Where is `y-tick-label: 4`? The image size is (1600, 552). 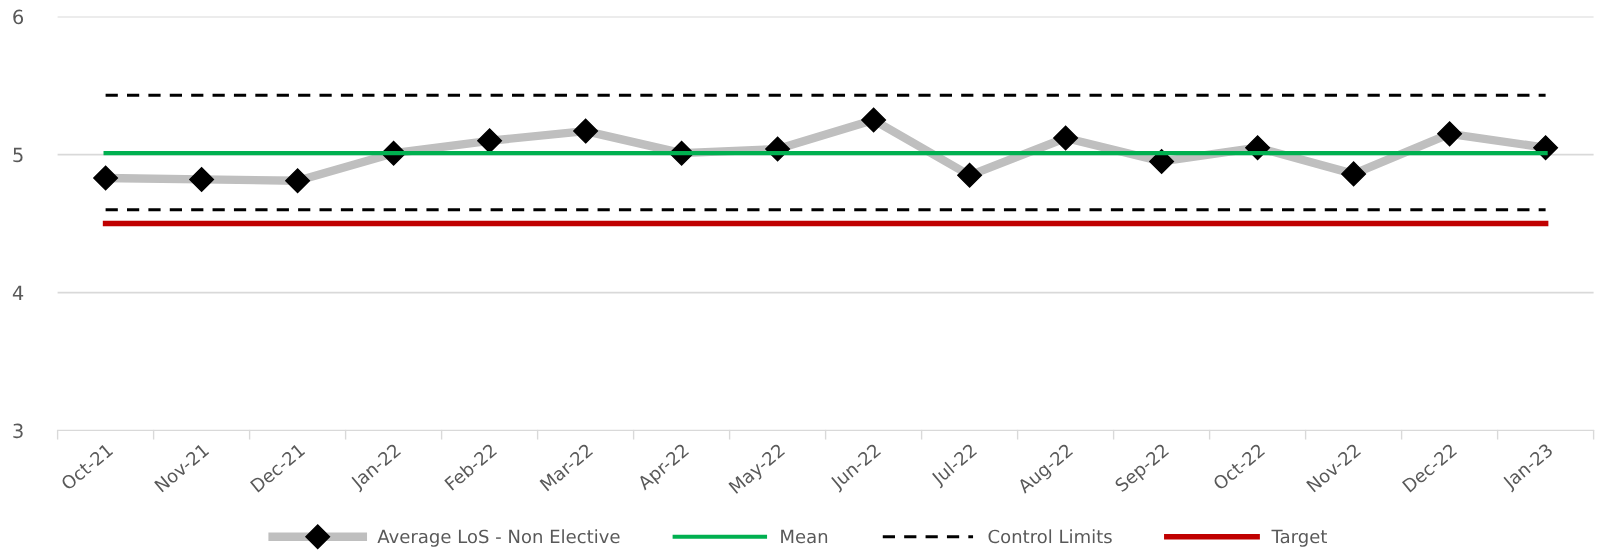
y-tick-label: 4 is located at coordinates (18, 292).